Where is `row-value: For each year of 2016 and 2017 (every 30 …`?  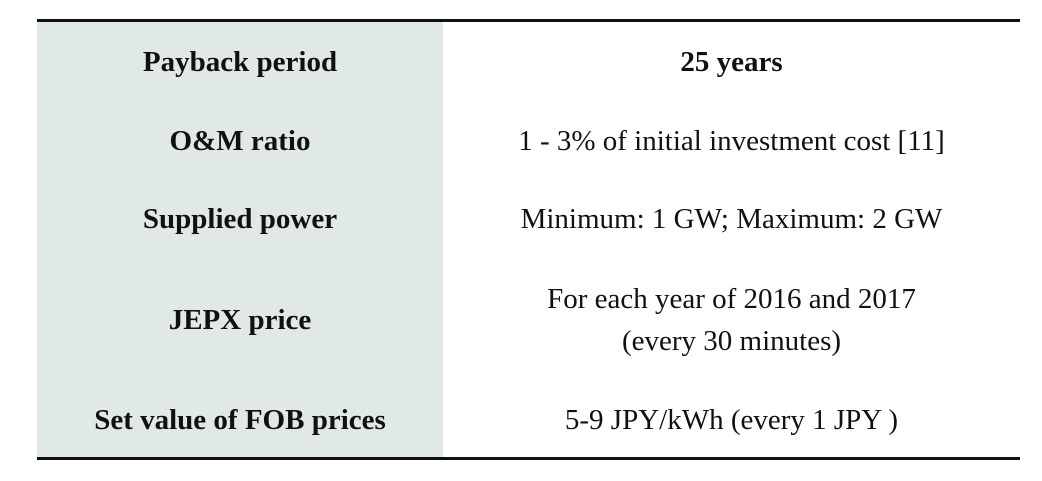
row-value: For each year of 2016 and 2017 (every 30 … is located at coordinates (731, 320).